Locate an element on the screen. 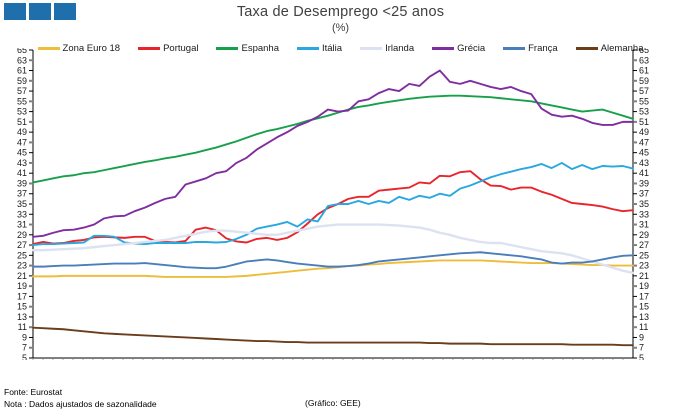 The height and width of the screenshot is (416, 681). legend-label: Zona Euro 18 is located at coordinates (91, 48).